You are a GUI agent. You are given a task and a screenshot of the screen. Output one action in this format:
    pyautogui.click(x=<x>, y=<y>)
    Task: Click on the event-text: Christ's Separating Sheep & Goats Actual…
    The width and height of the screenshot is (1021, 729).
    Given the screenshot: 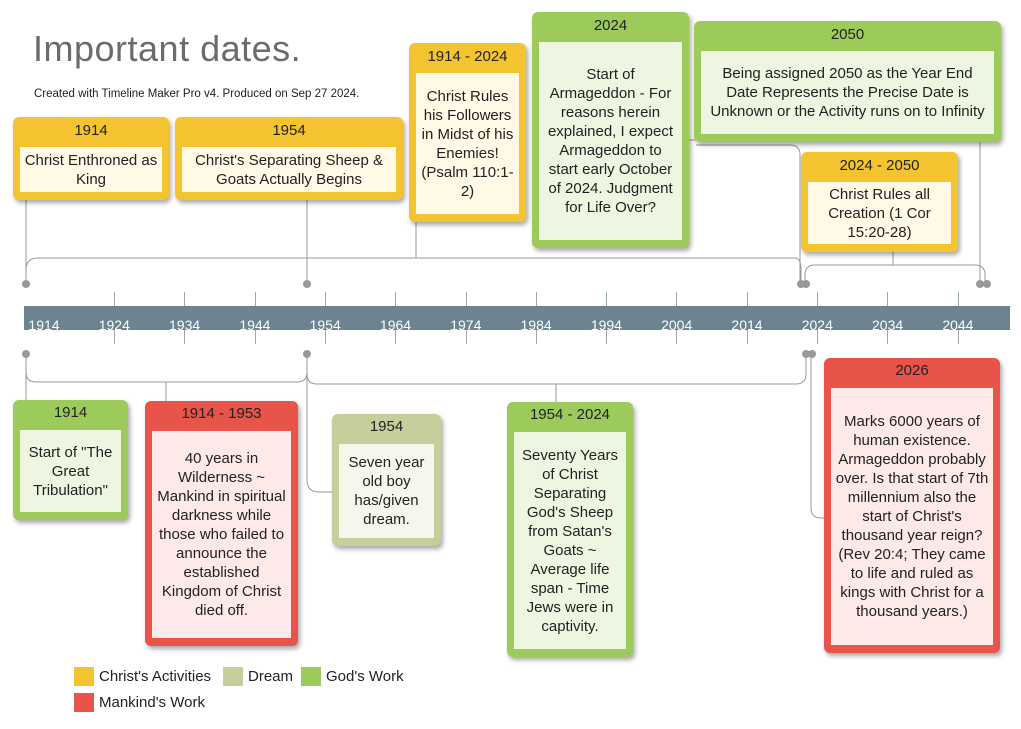 What is the action you would take?
    pyautogui.click(x=289, y=169)
    